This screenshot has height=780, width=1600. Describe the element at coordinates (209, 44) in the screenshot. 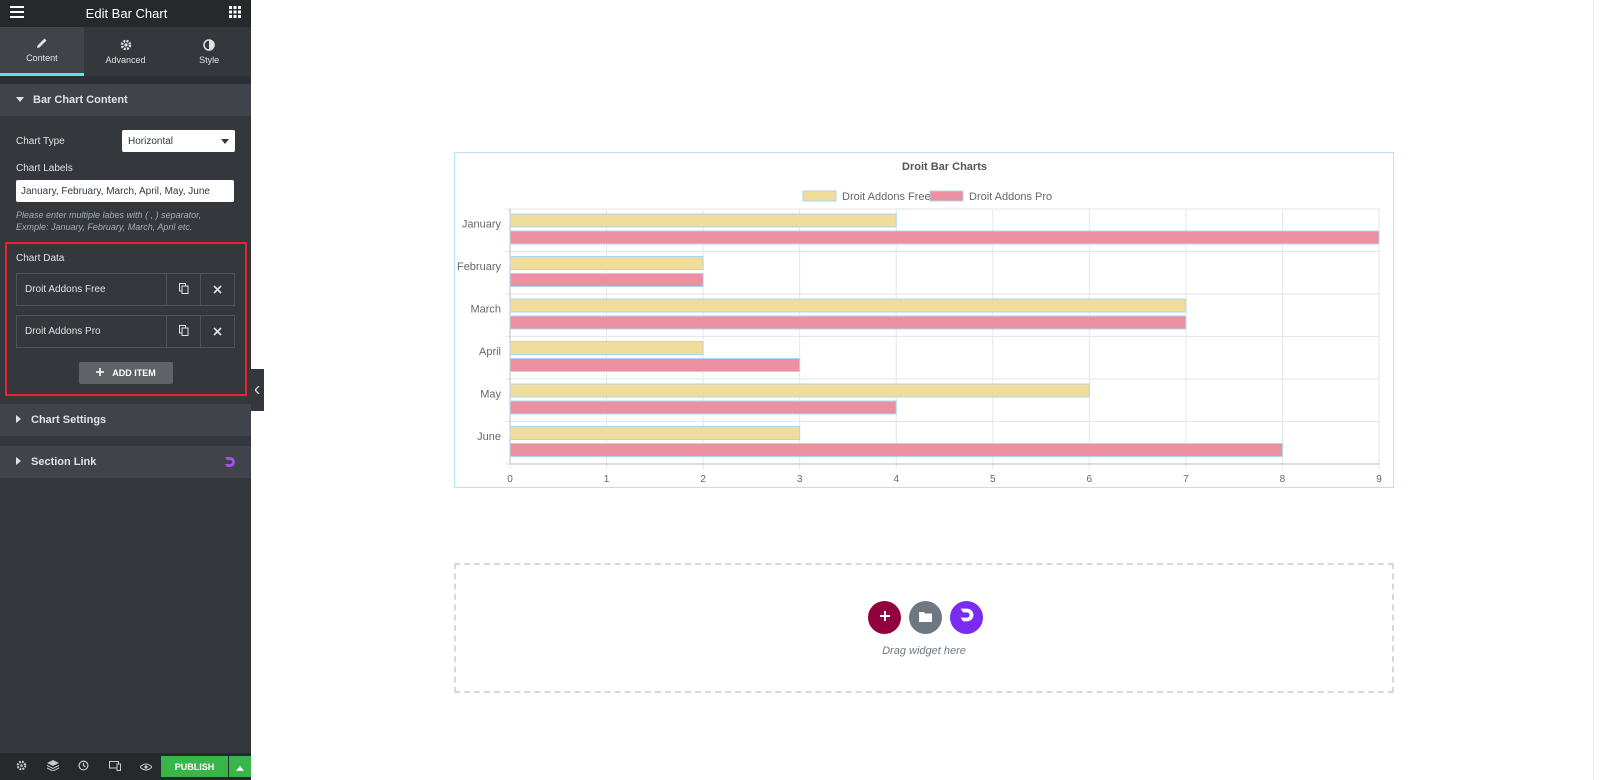

I see `half-circle-icon` at that location.